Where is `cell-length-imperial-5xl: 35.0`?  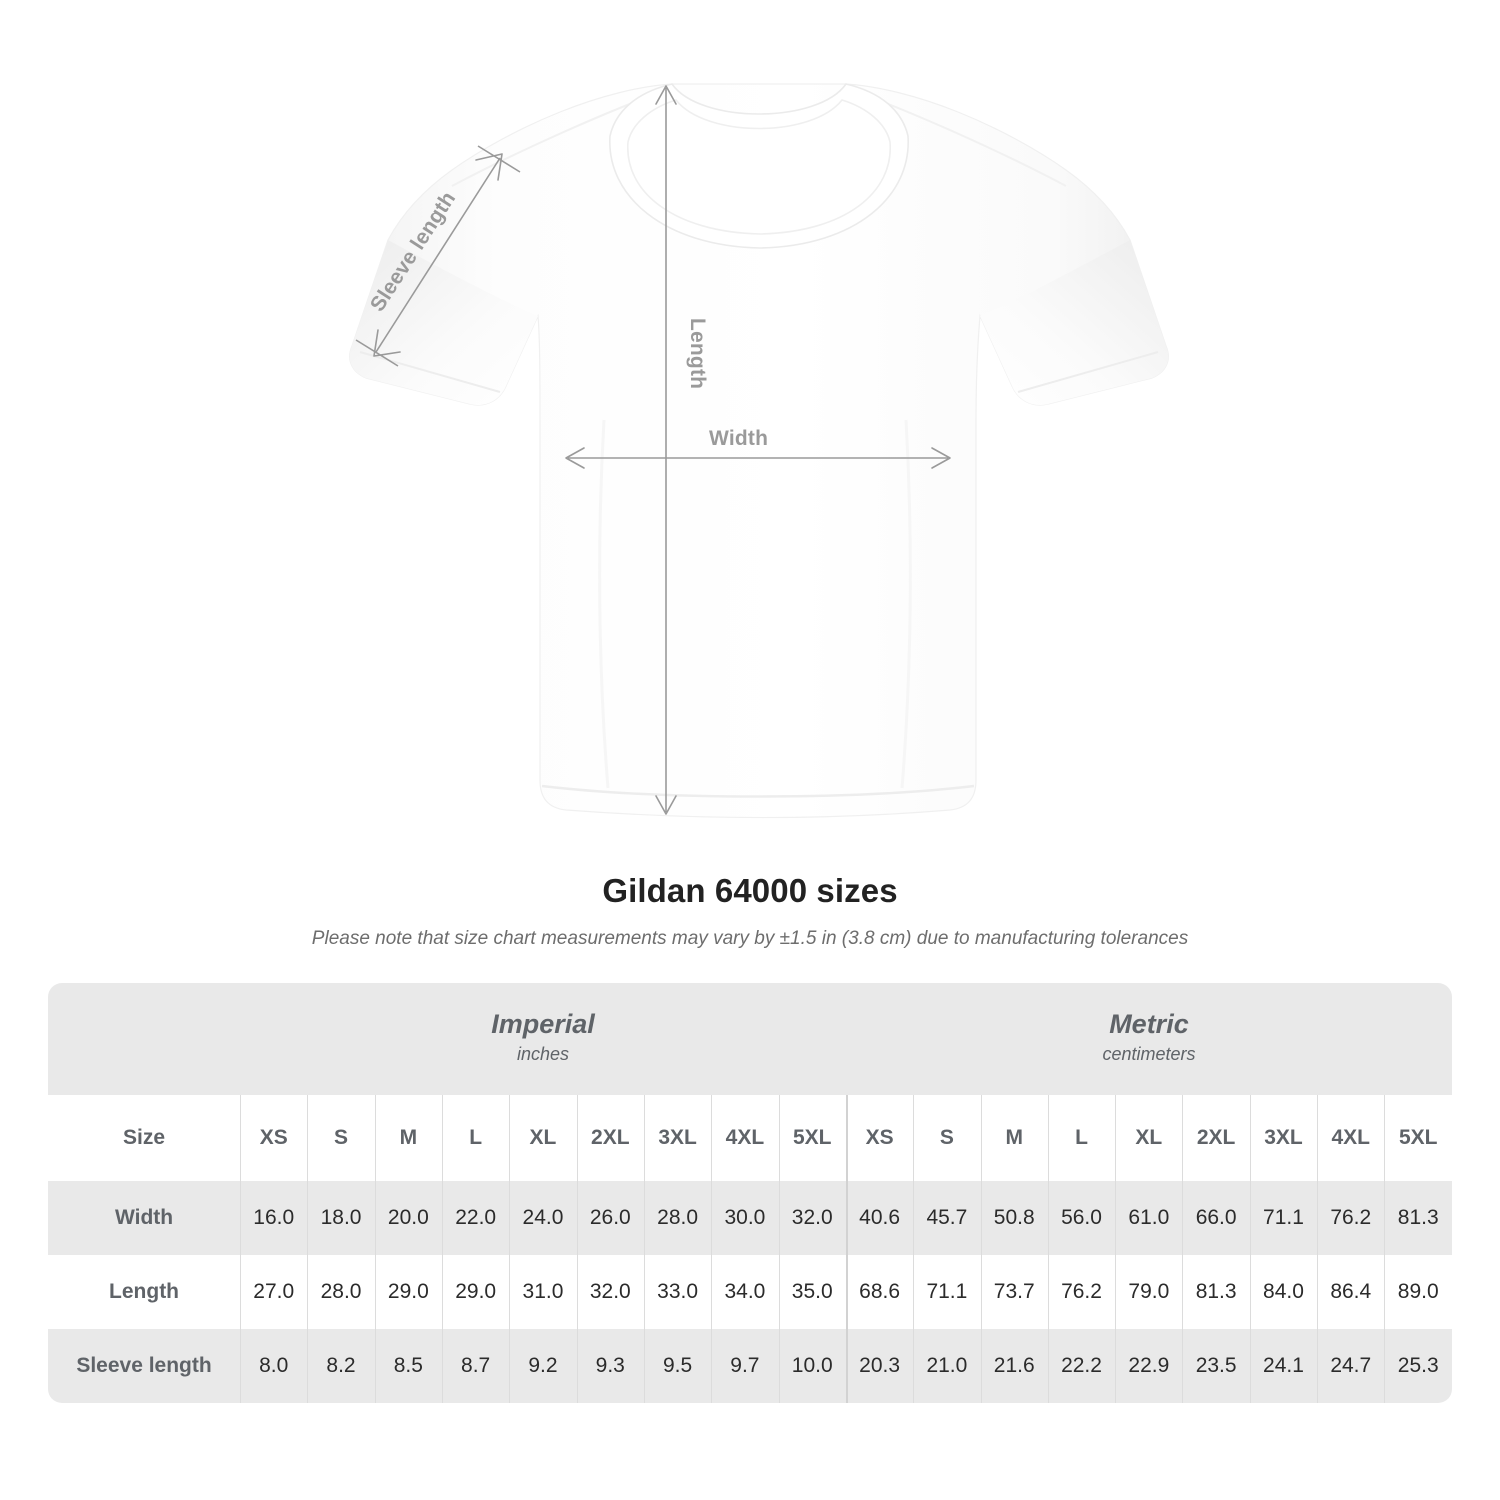
cell-length-imperial-5xl: 35.0 is located at coordinates (812, 1292).